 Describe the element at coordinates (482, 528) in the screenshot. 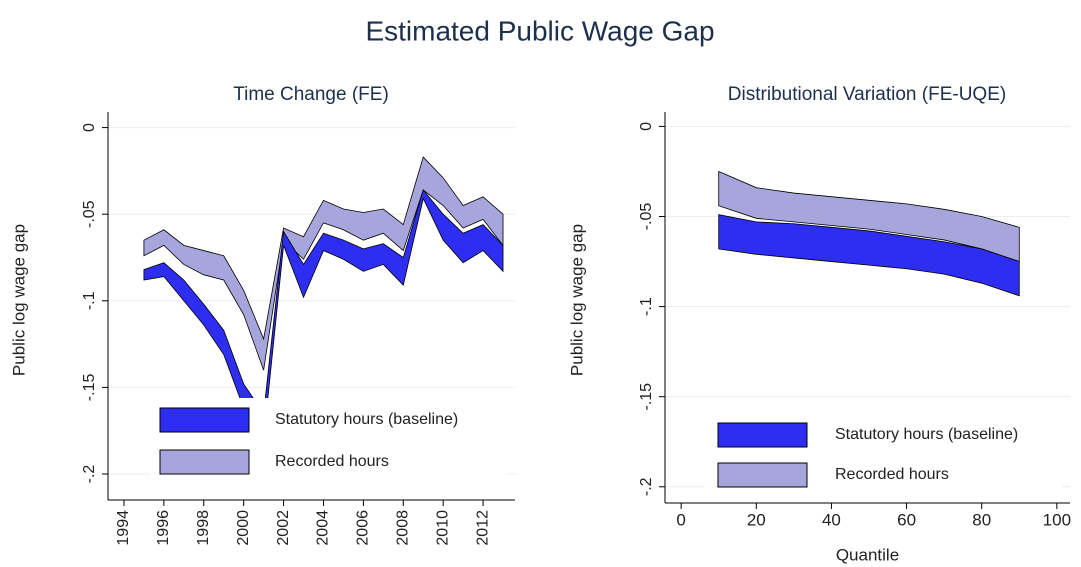

I see `x-tick-label: 2012` at that location.